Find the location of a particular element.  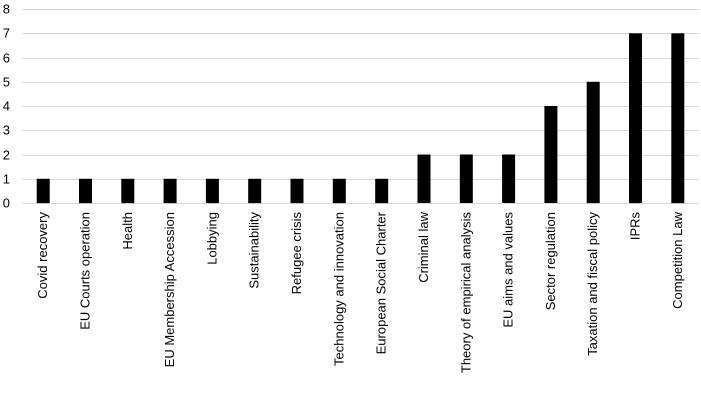

y-tick-label: 1 is located at coordinates (6, 179).